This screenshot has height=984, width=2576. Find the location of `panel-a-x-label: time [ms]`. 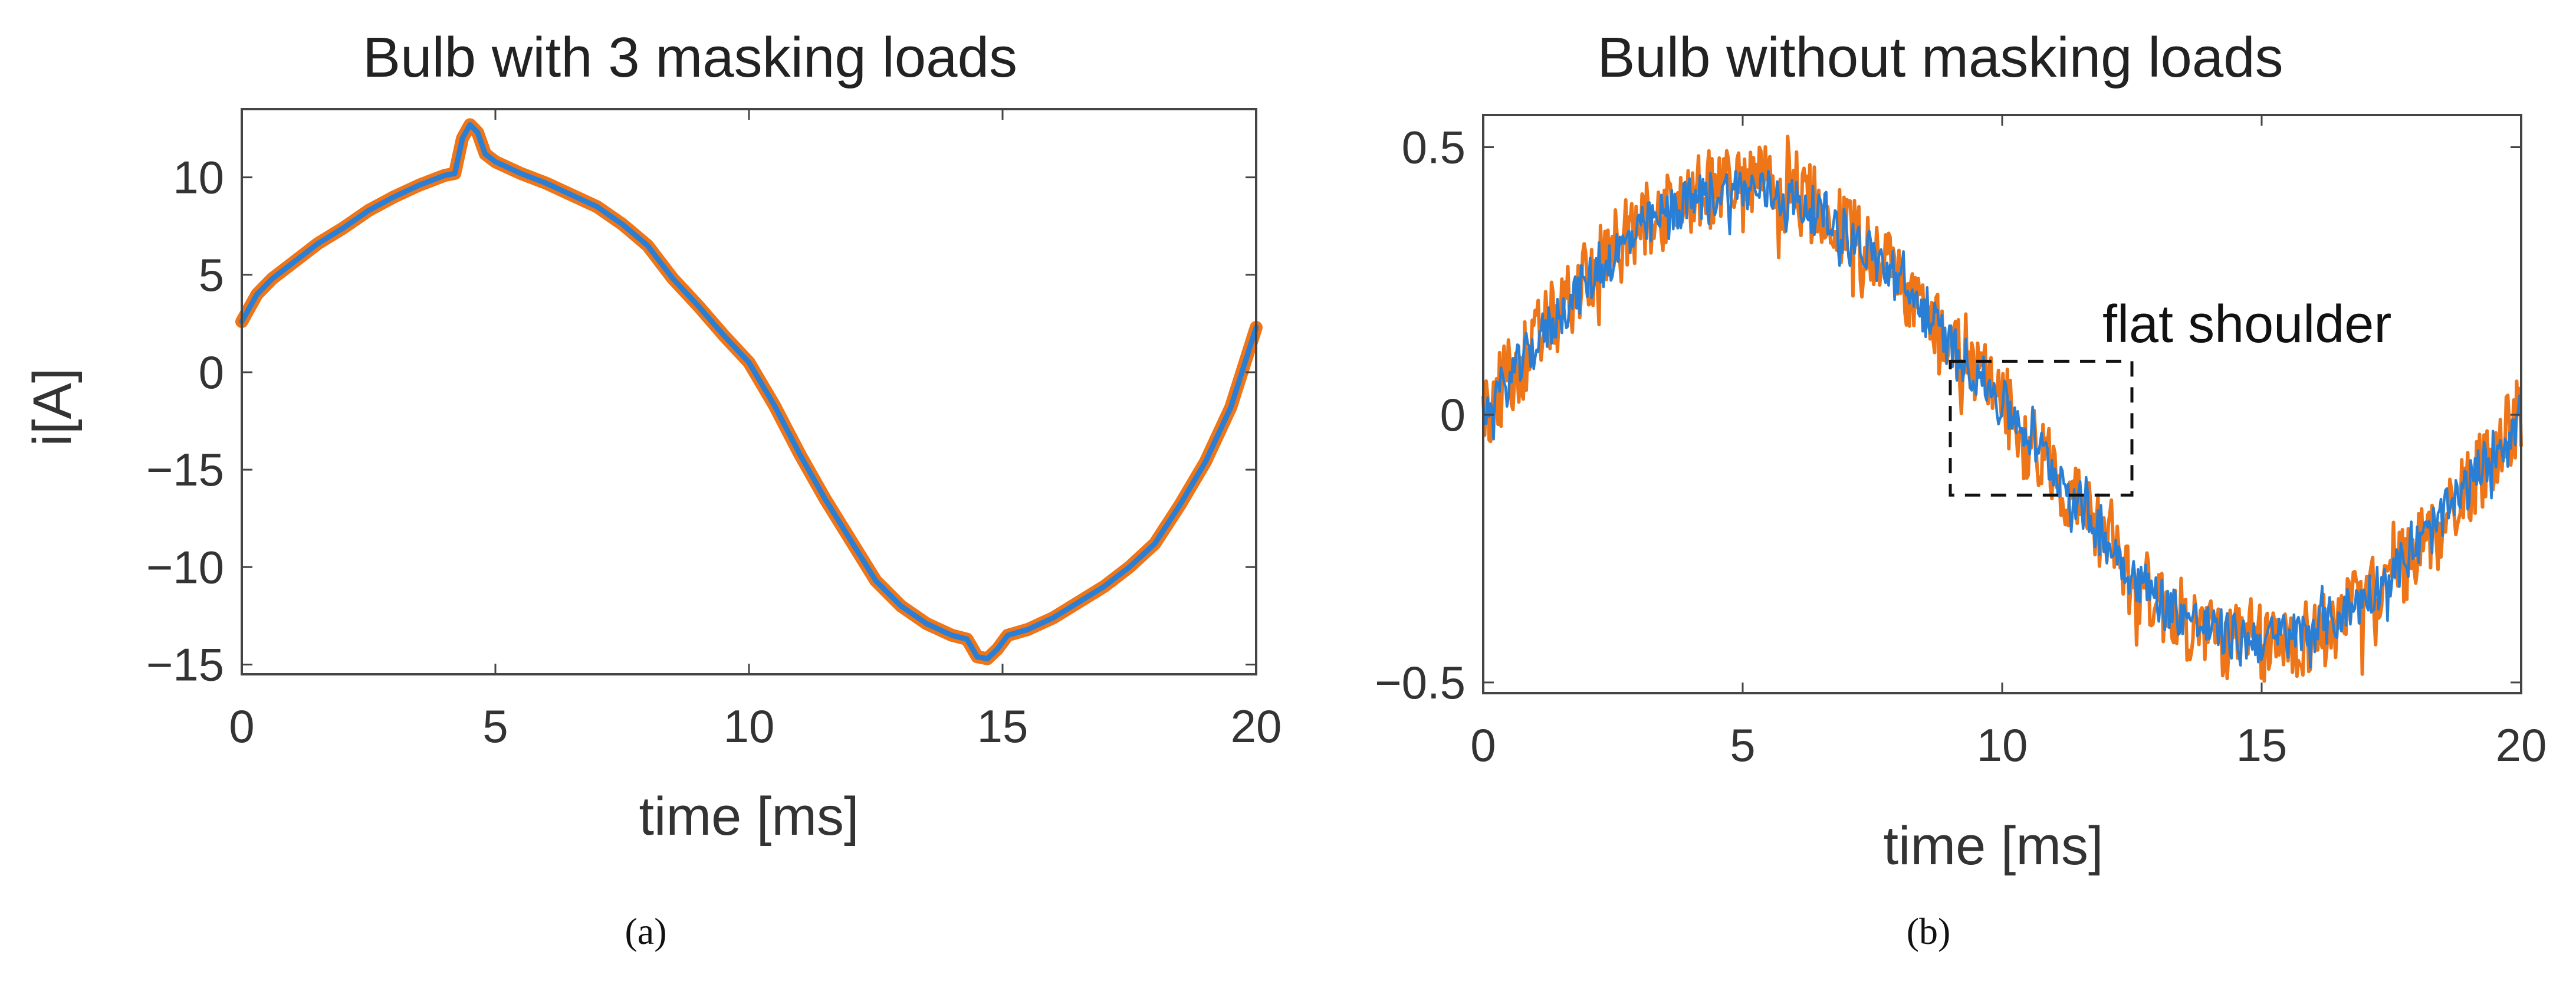

panel-a-x-label: time [ms] is located at coordinates (749, 816).